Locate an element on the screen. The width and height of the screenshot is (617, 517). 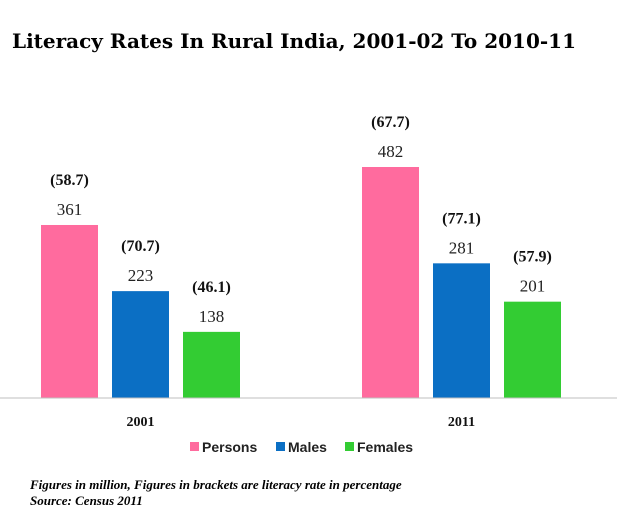
rate-label: (46.1) is located at coordinates (211, 287).